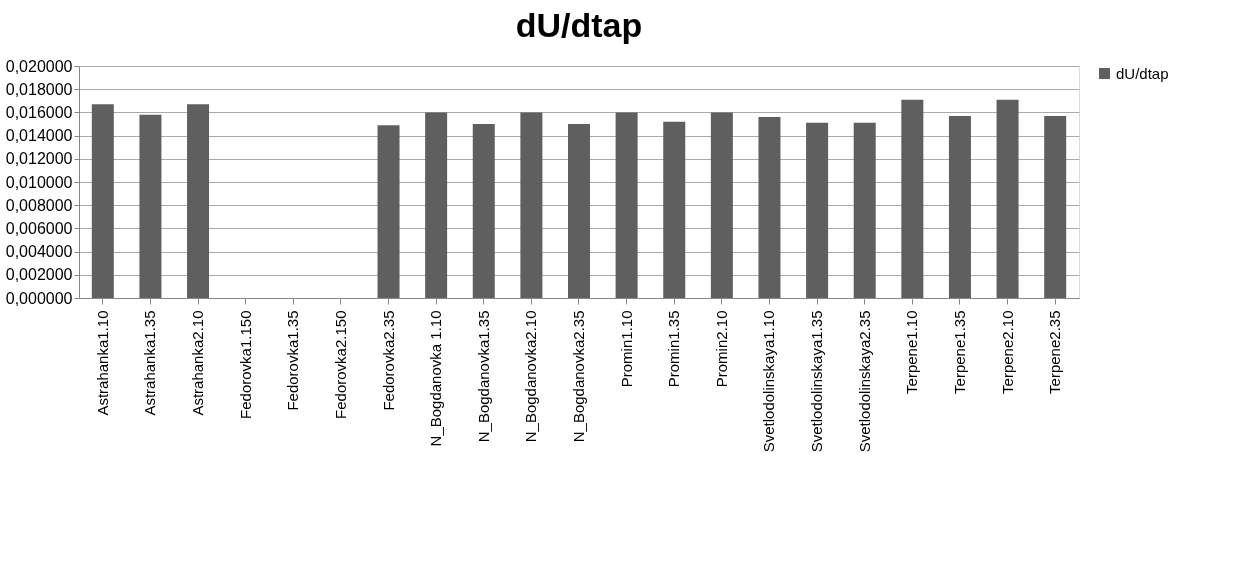 The height and width of the screenshot is (574, 1244). Describe the element at coordinates (912, 352) in the screenshot. I see `x-tick-label: Terpene1.10` at that location.